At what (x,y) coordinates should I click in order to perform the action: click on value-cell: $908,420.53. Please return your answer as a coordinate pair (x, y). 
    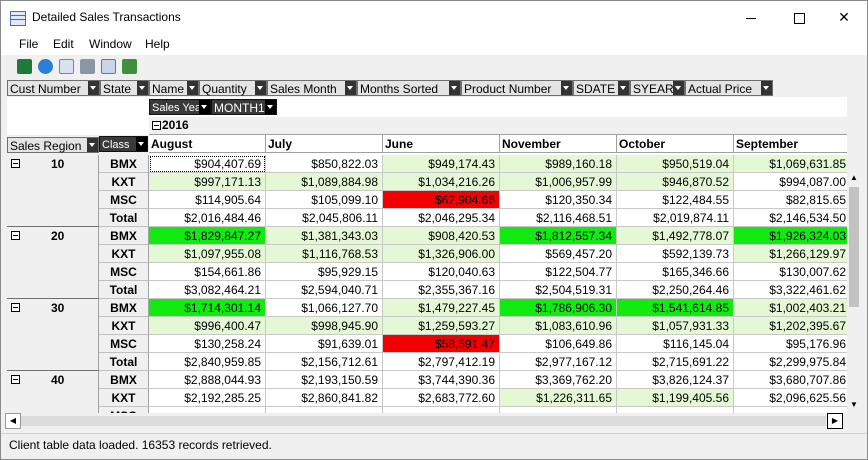
    Looking at the image, I should click on (441, 236).